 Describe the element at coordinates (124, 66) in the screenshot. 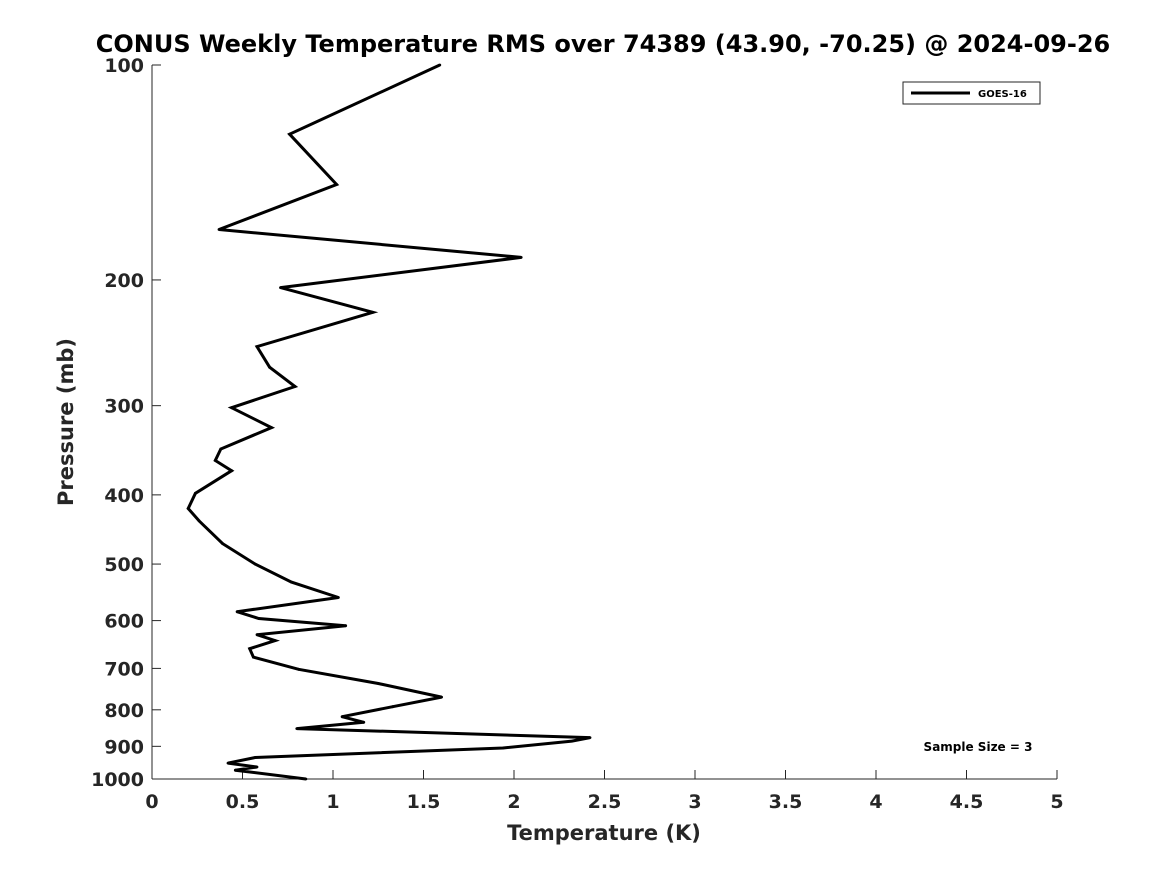

I see `y-tick-label: 100` at that location.